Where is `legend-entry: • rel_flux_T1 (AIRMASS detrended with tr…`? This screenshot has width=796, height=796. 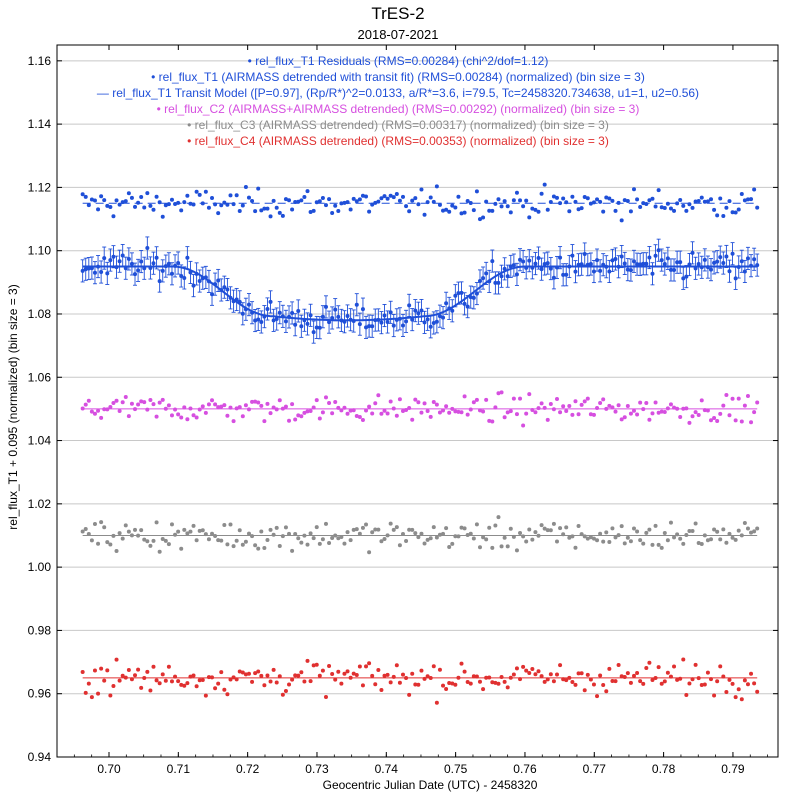 legend-entry: • rel_flux_T1 (AIRMASS detrended with tr… is located at coordinates (398, 77).